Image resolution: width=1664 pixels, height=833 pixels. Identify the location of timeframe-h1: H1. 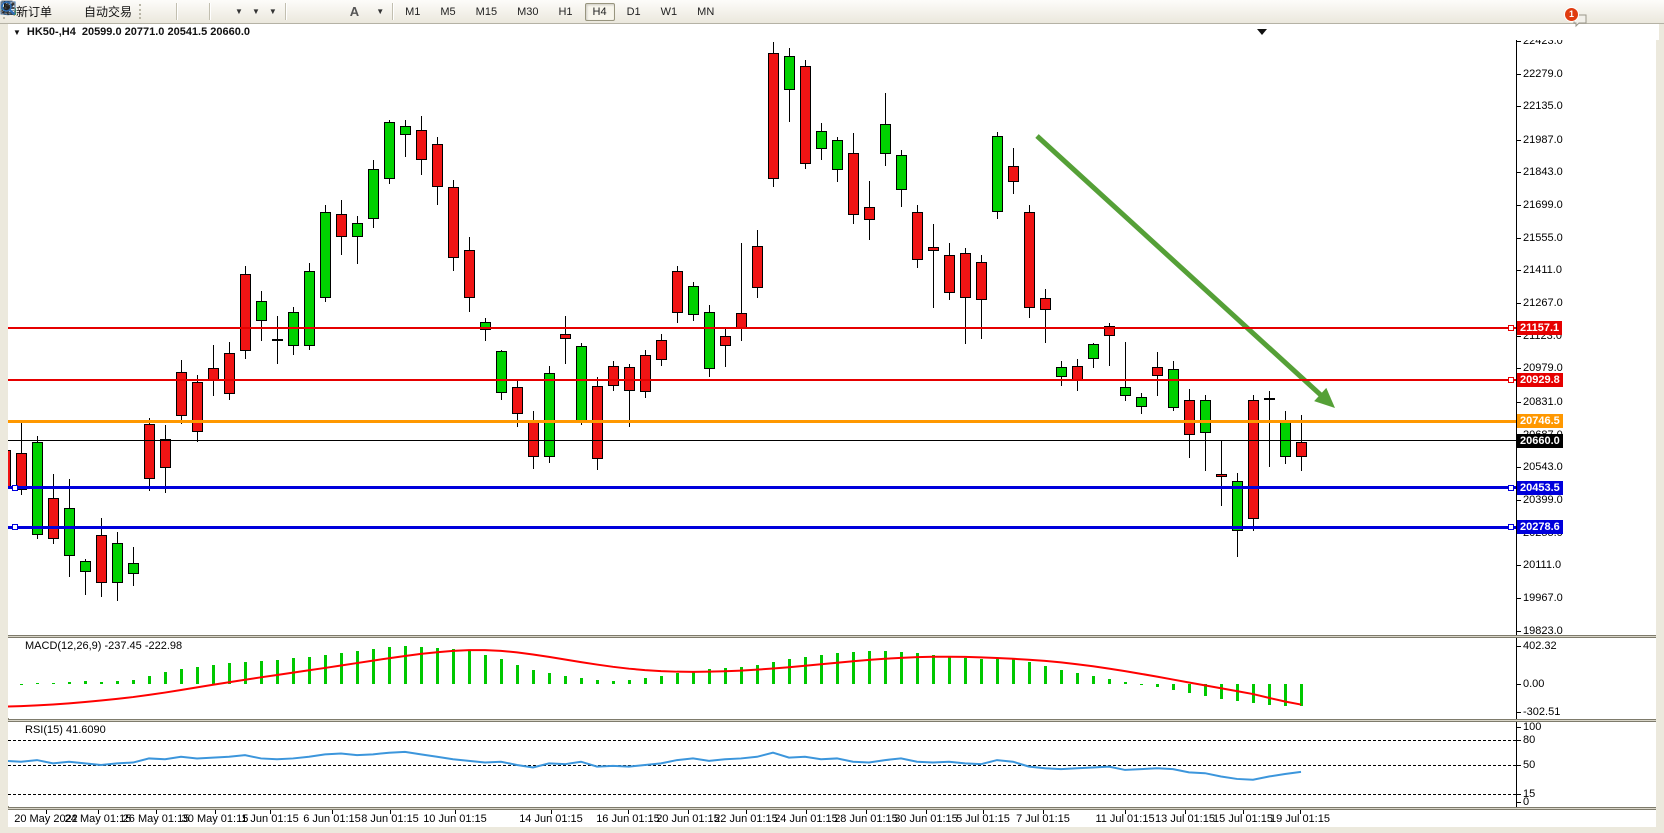
(565, 11).